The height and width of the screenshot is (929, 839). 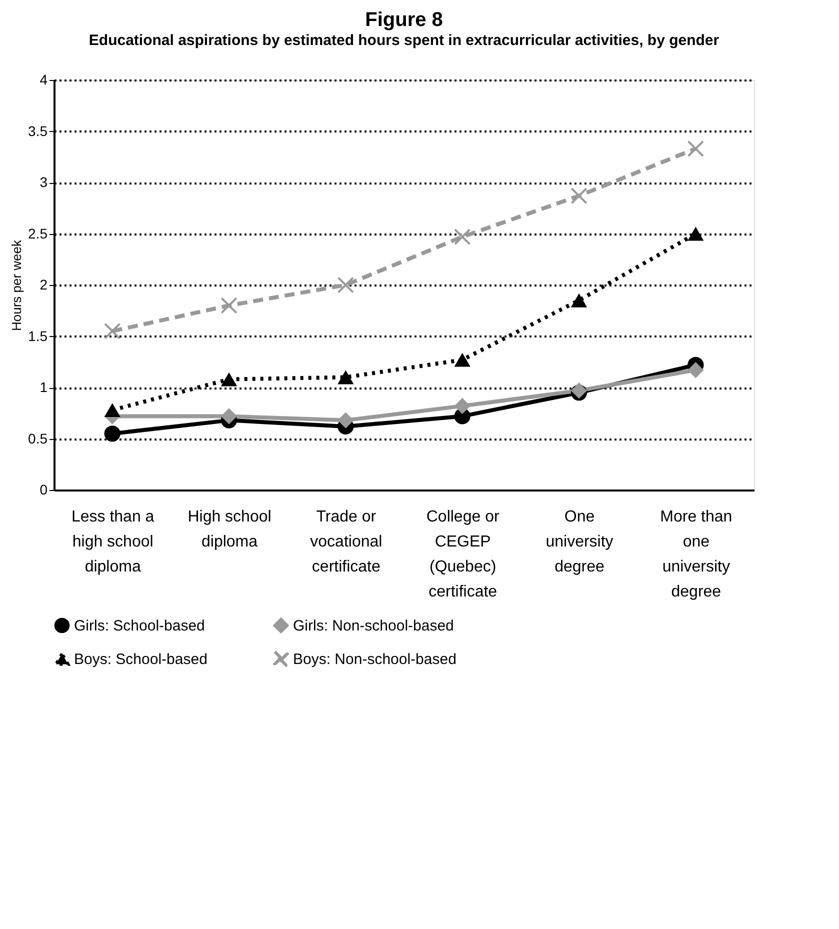 I want to click on x-tick-label: More than one university degree, so click(x=696, y=554).